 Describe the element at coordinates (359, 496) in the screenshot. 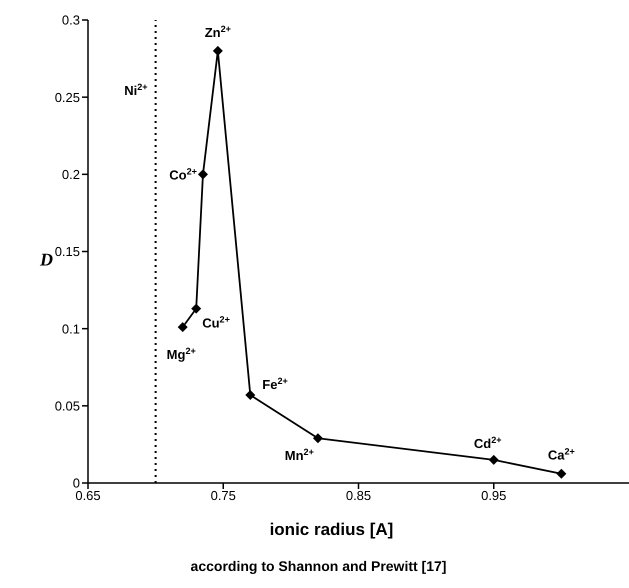

I see `x-tick-label: 0.85` at that location.